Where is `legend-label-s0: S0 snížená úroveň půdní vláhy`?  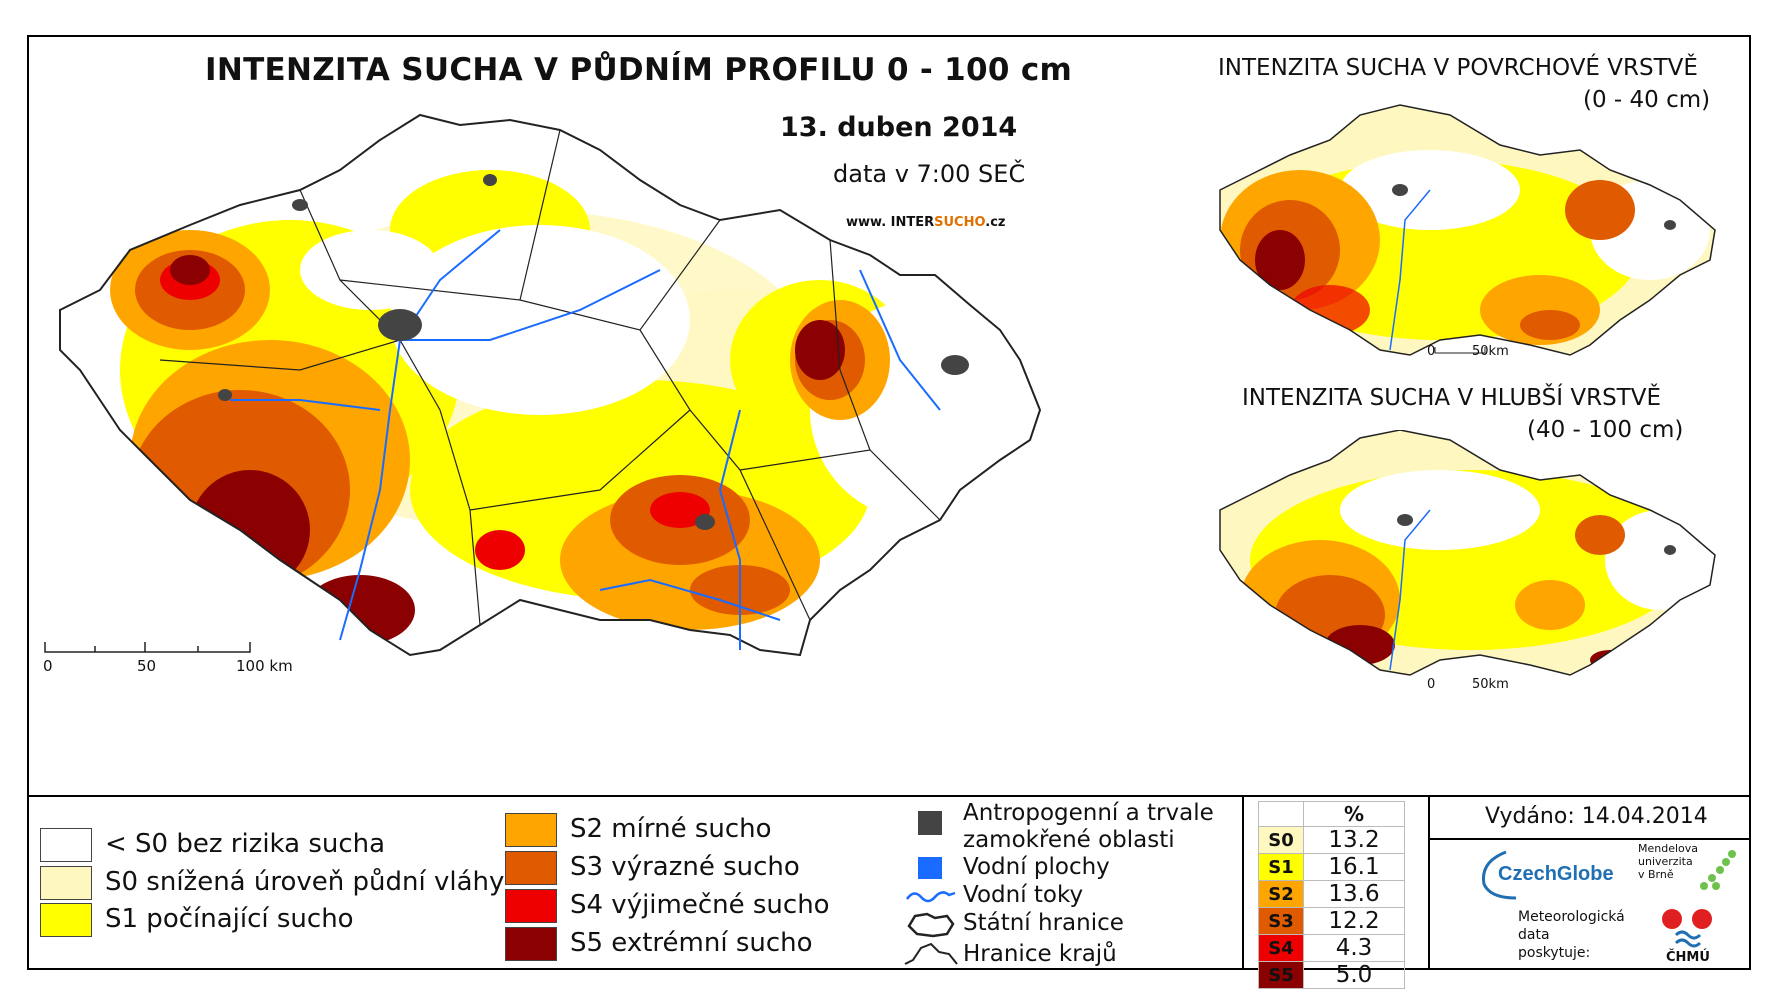 legend-label-s0: S0 snížená úroveň půdní vláhy is located at coordinates (304, 882).